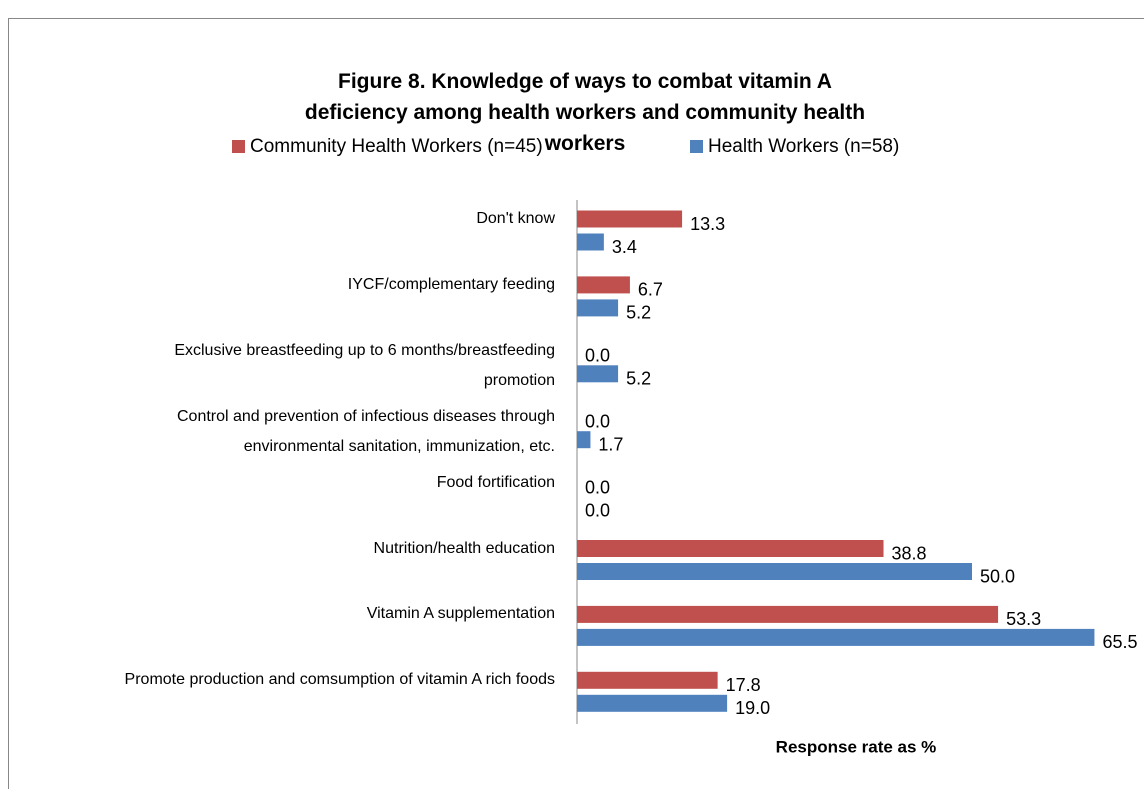 This screenshot has height=789, width=1144. Describe the element at coordinates (610, 444) in the screenshot. I see `value-label: 1.7` at that location.